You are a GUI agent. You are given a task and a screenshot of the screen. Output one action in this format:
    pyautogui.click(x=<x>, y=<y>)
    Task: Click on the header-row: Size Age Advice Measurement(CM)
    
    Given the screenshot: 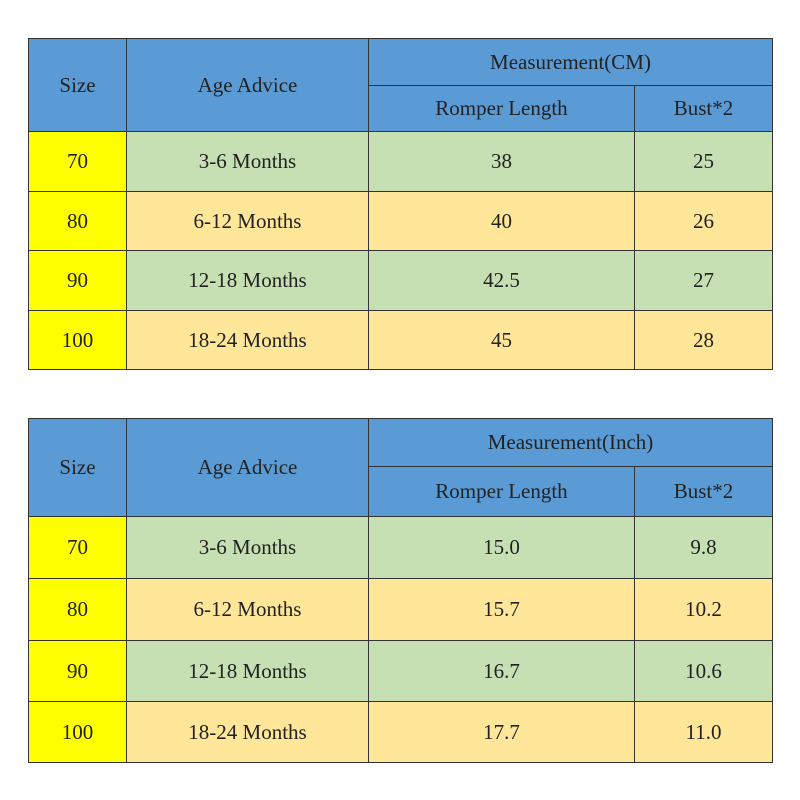 What is the action you would take?
    pyautogui.click(x=400, y=85)
    